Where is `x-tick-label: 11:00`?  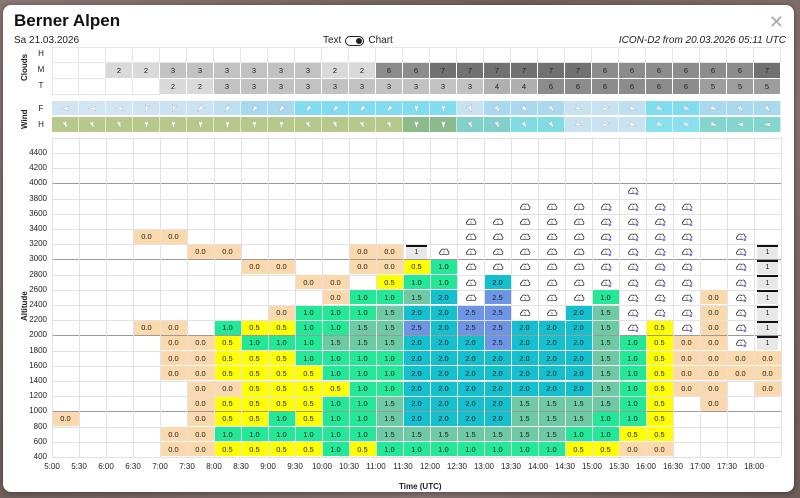
x-tick-label: 11:00 is located at coordinates (376, 466).